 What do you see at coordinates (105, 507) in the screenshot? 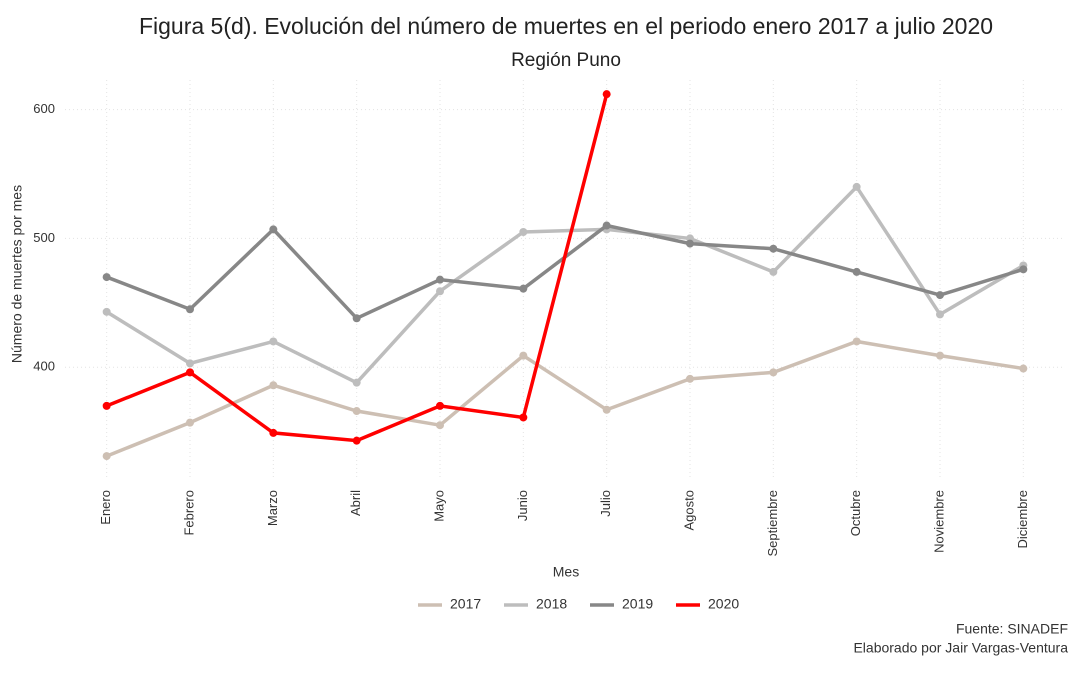
I see `x-tick-label: Enero` at bounding box center [105, 507].